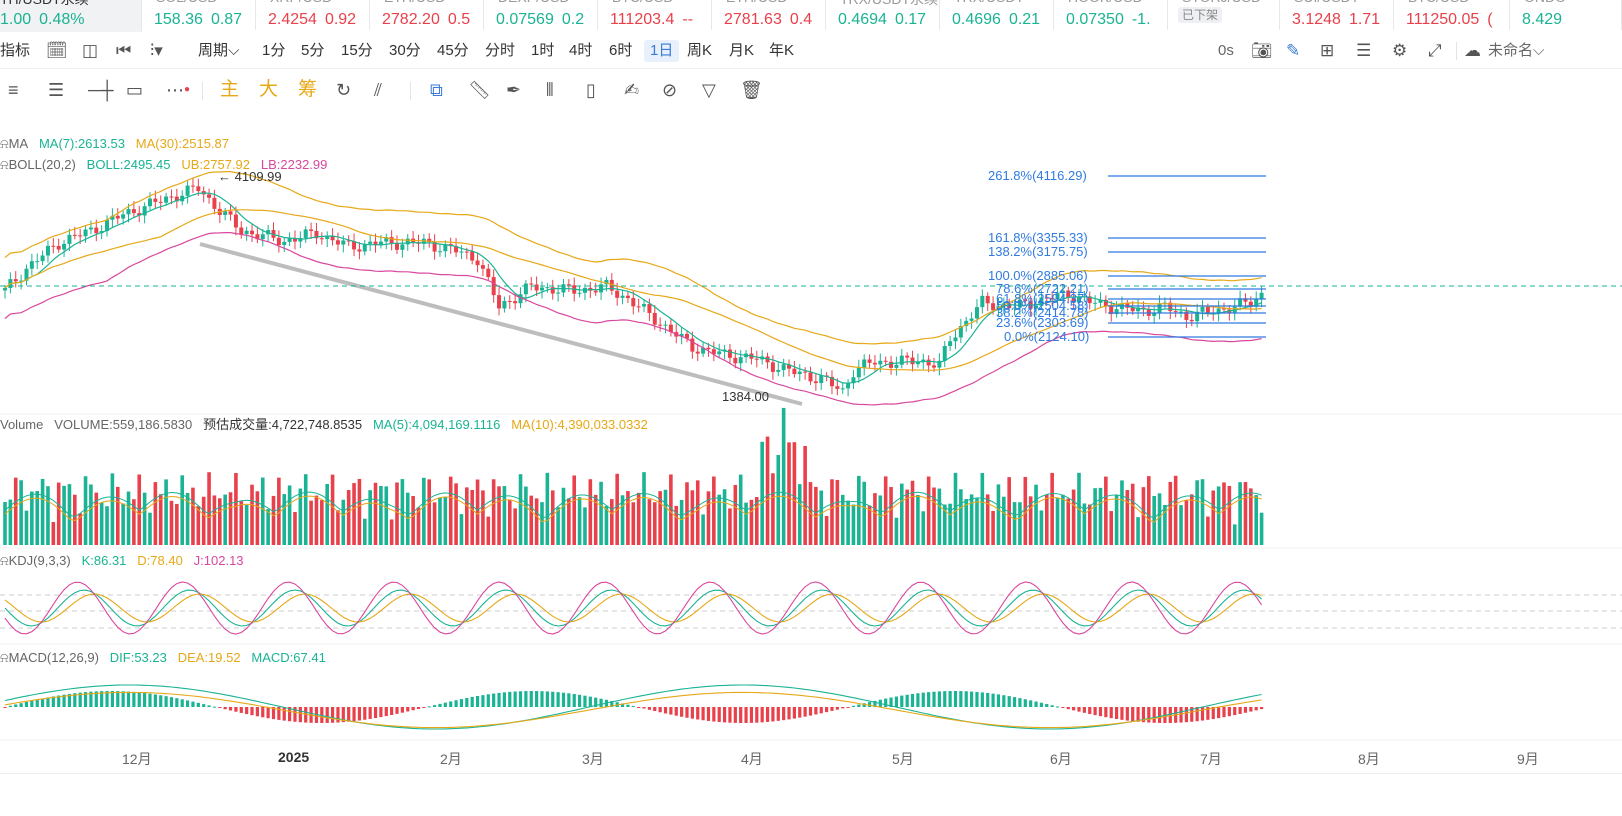  I want to click on cloud-icon: ☁, so click(1472, 50).